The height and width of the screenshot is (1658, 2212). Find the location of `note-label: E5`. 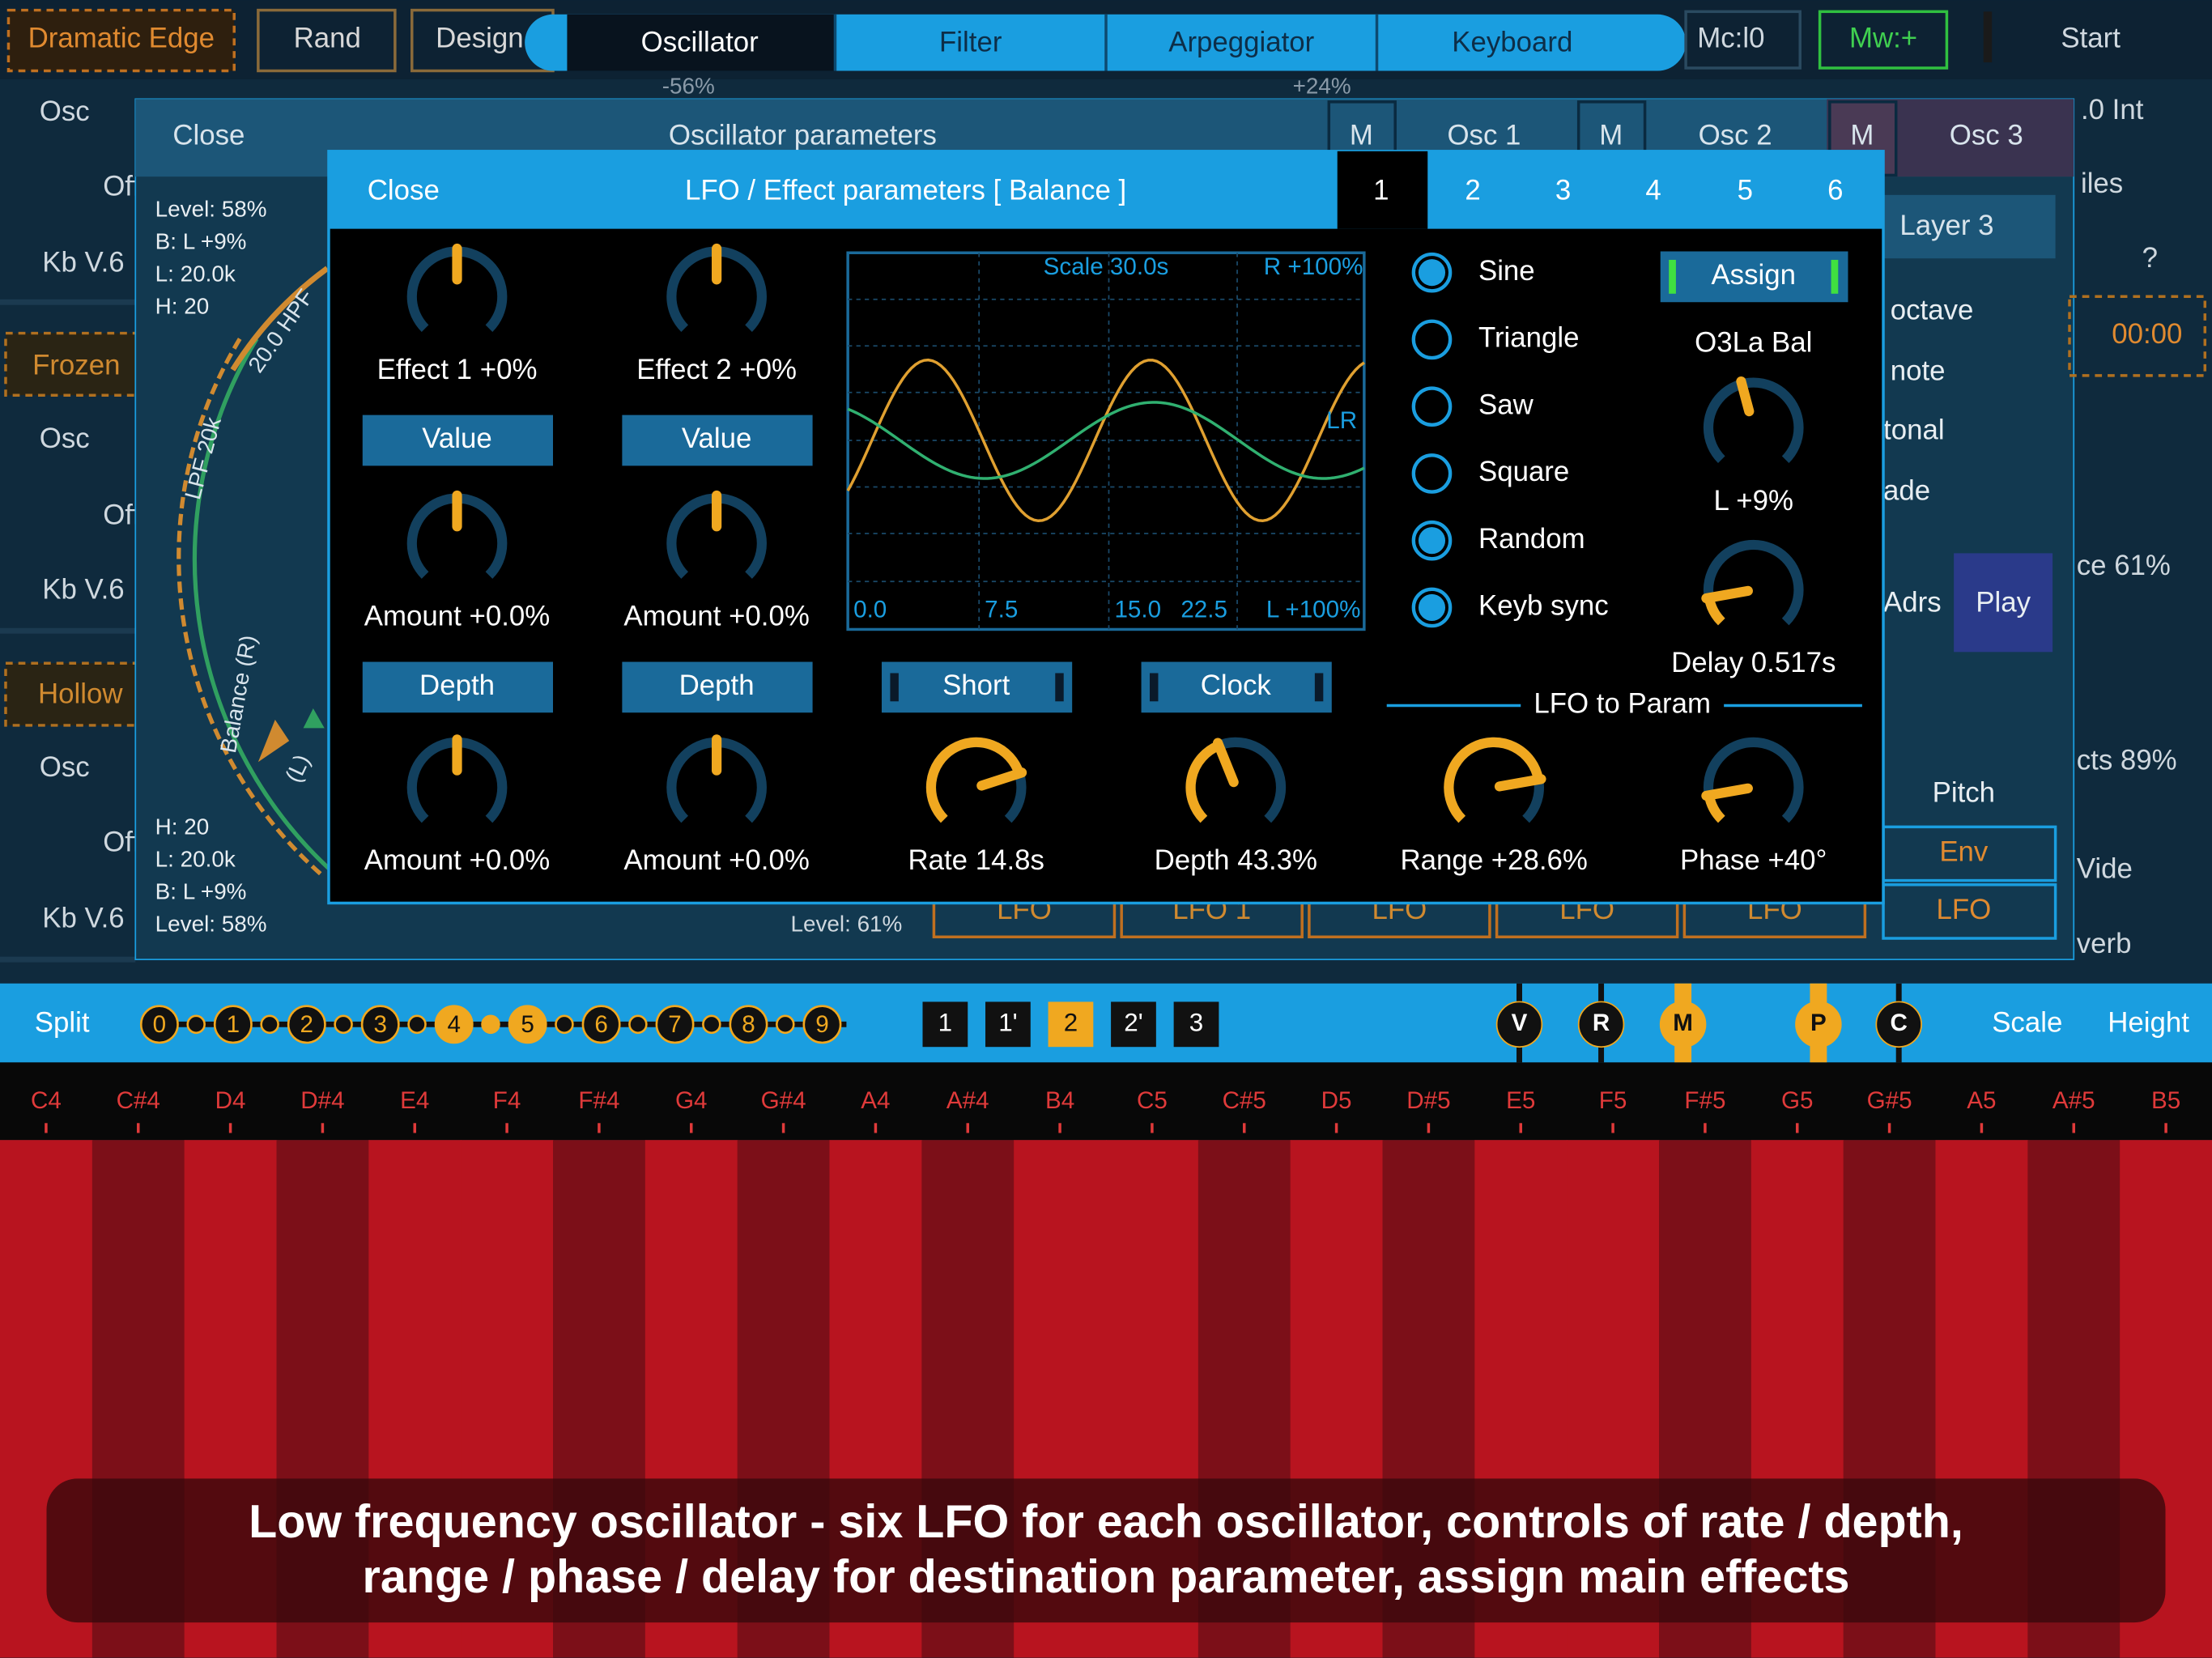

note-label: E5 is located at coordinates (1521, 1100).